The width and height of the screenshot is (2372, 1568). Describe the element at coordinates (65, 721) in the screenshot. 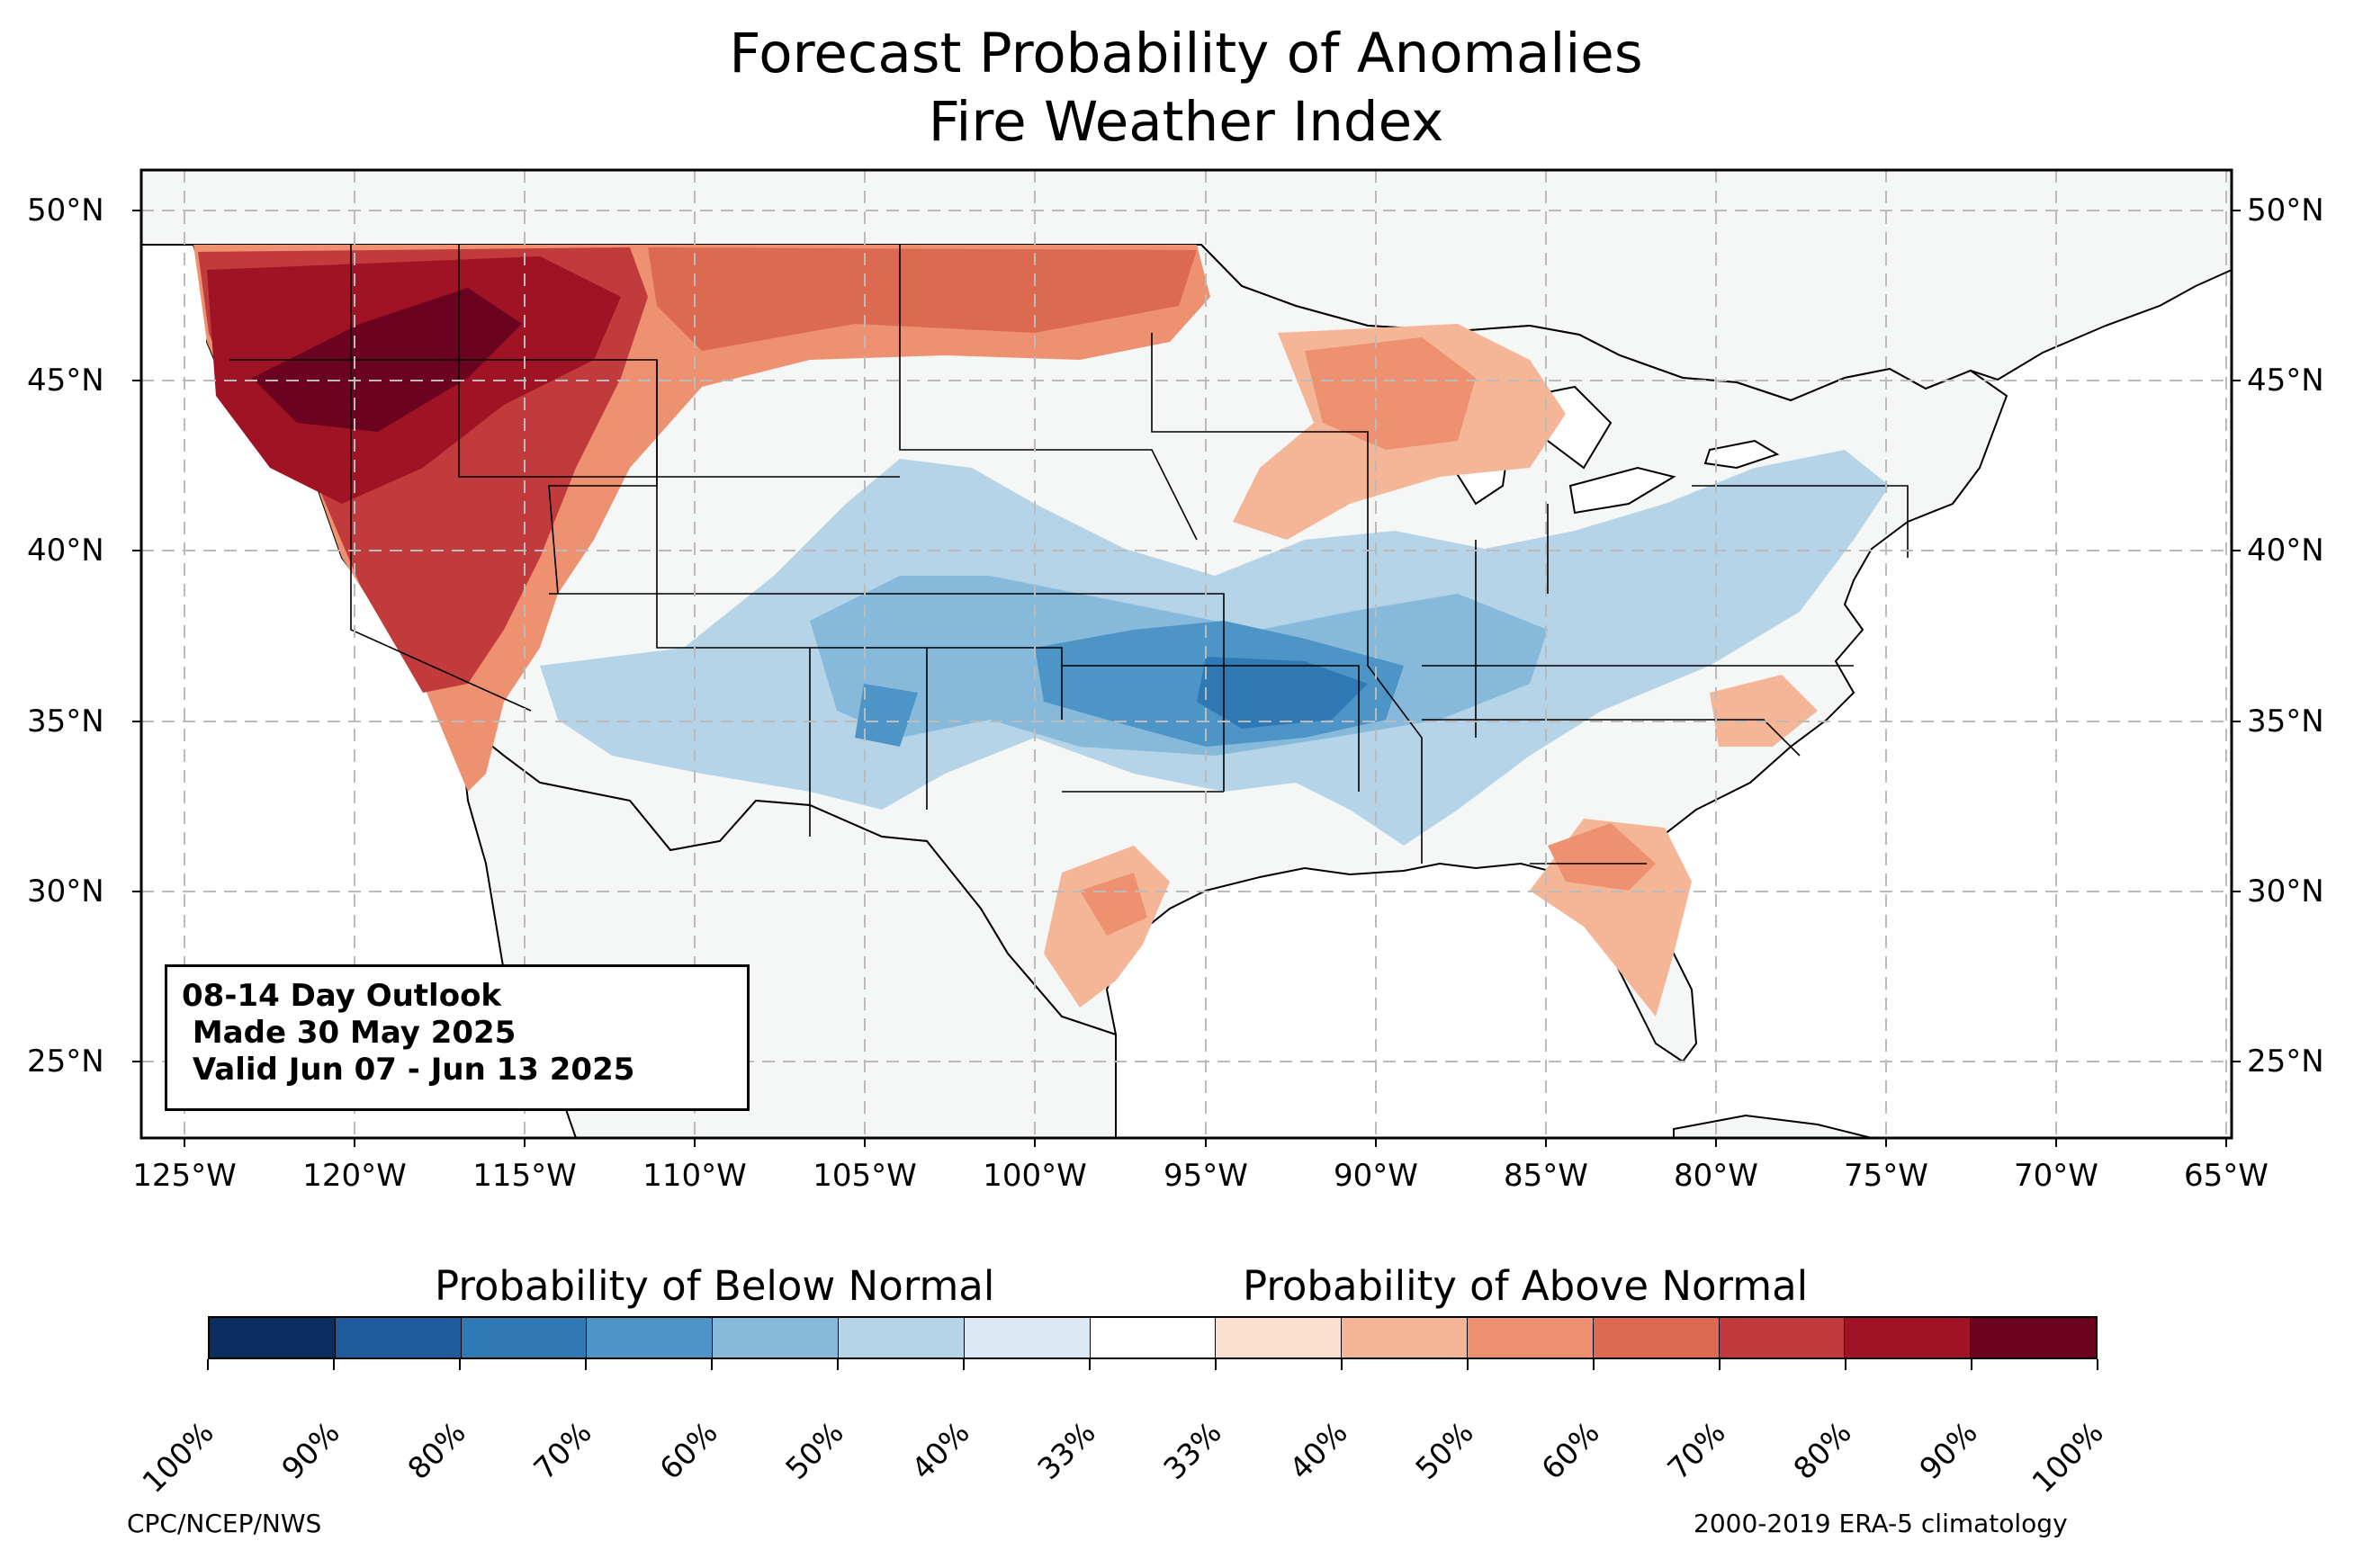

I see `lat-label-left-35: 35°N` at that location.